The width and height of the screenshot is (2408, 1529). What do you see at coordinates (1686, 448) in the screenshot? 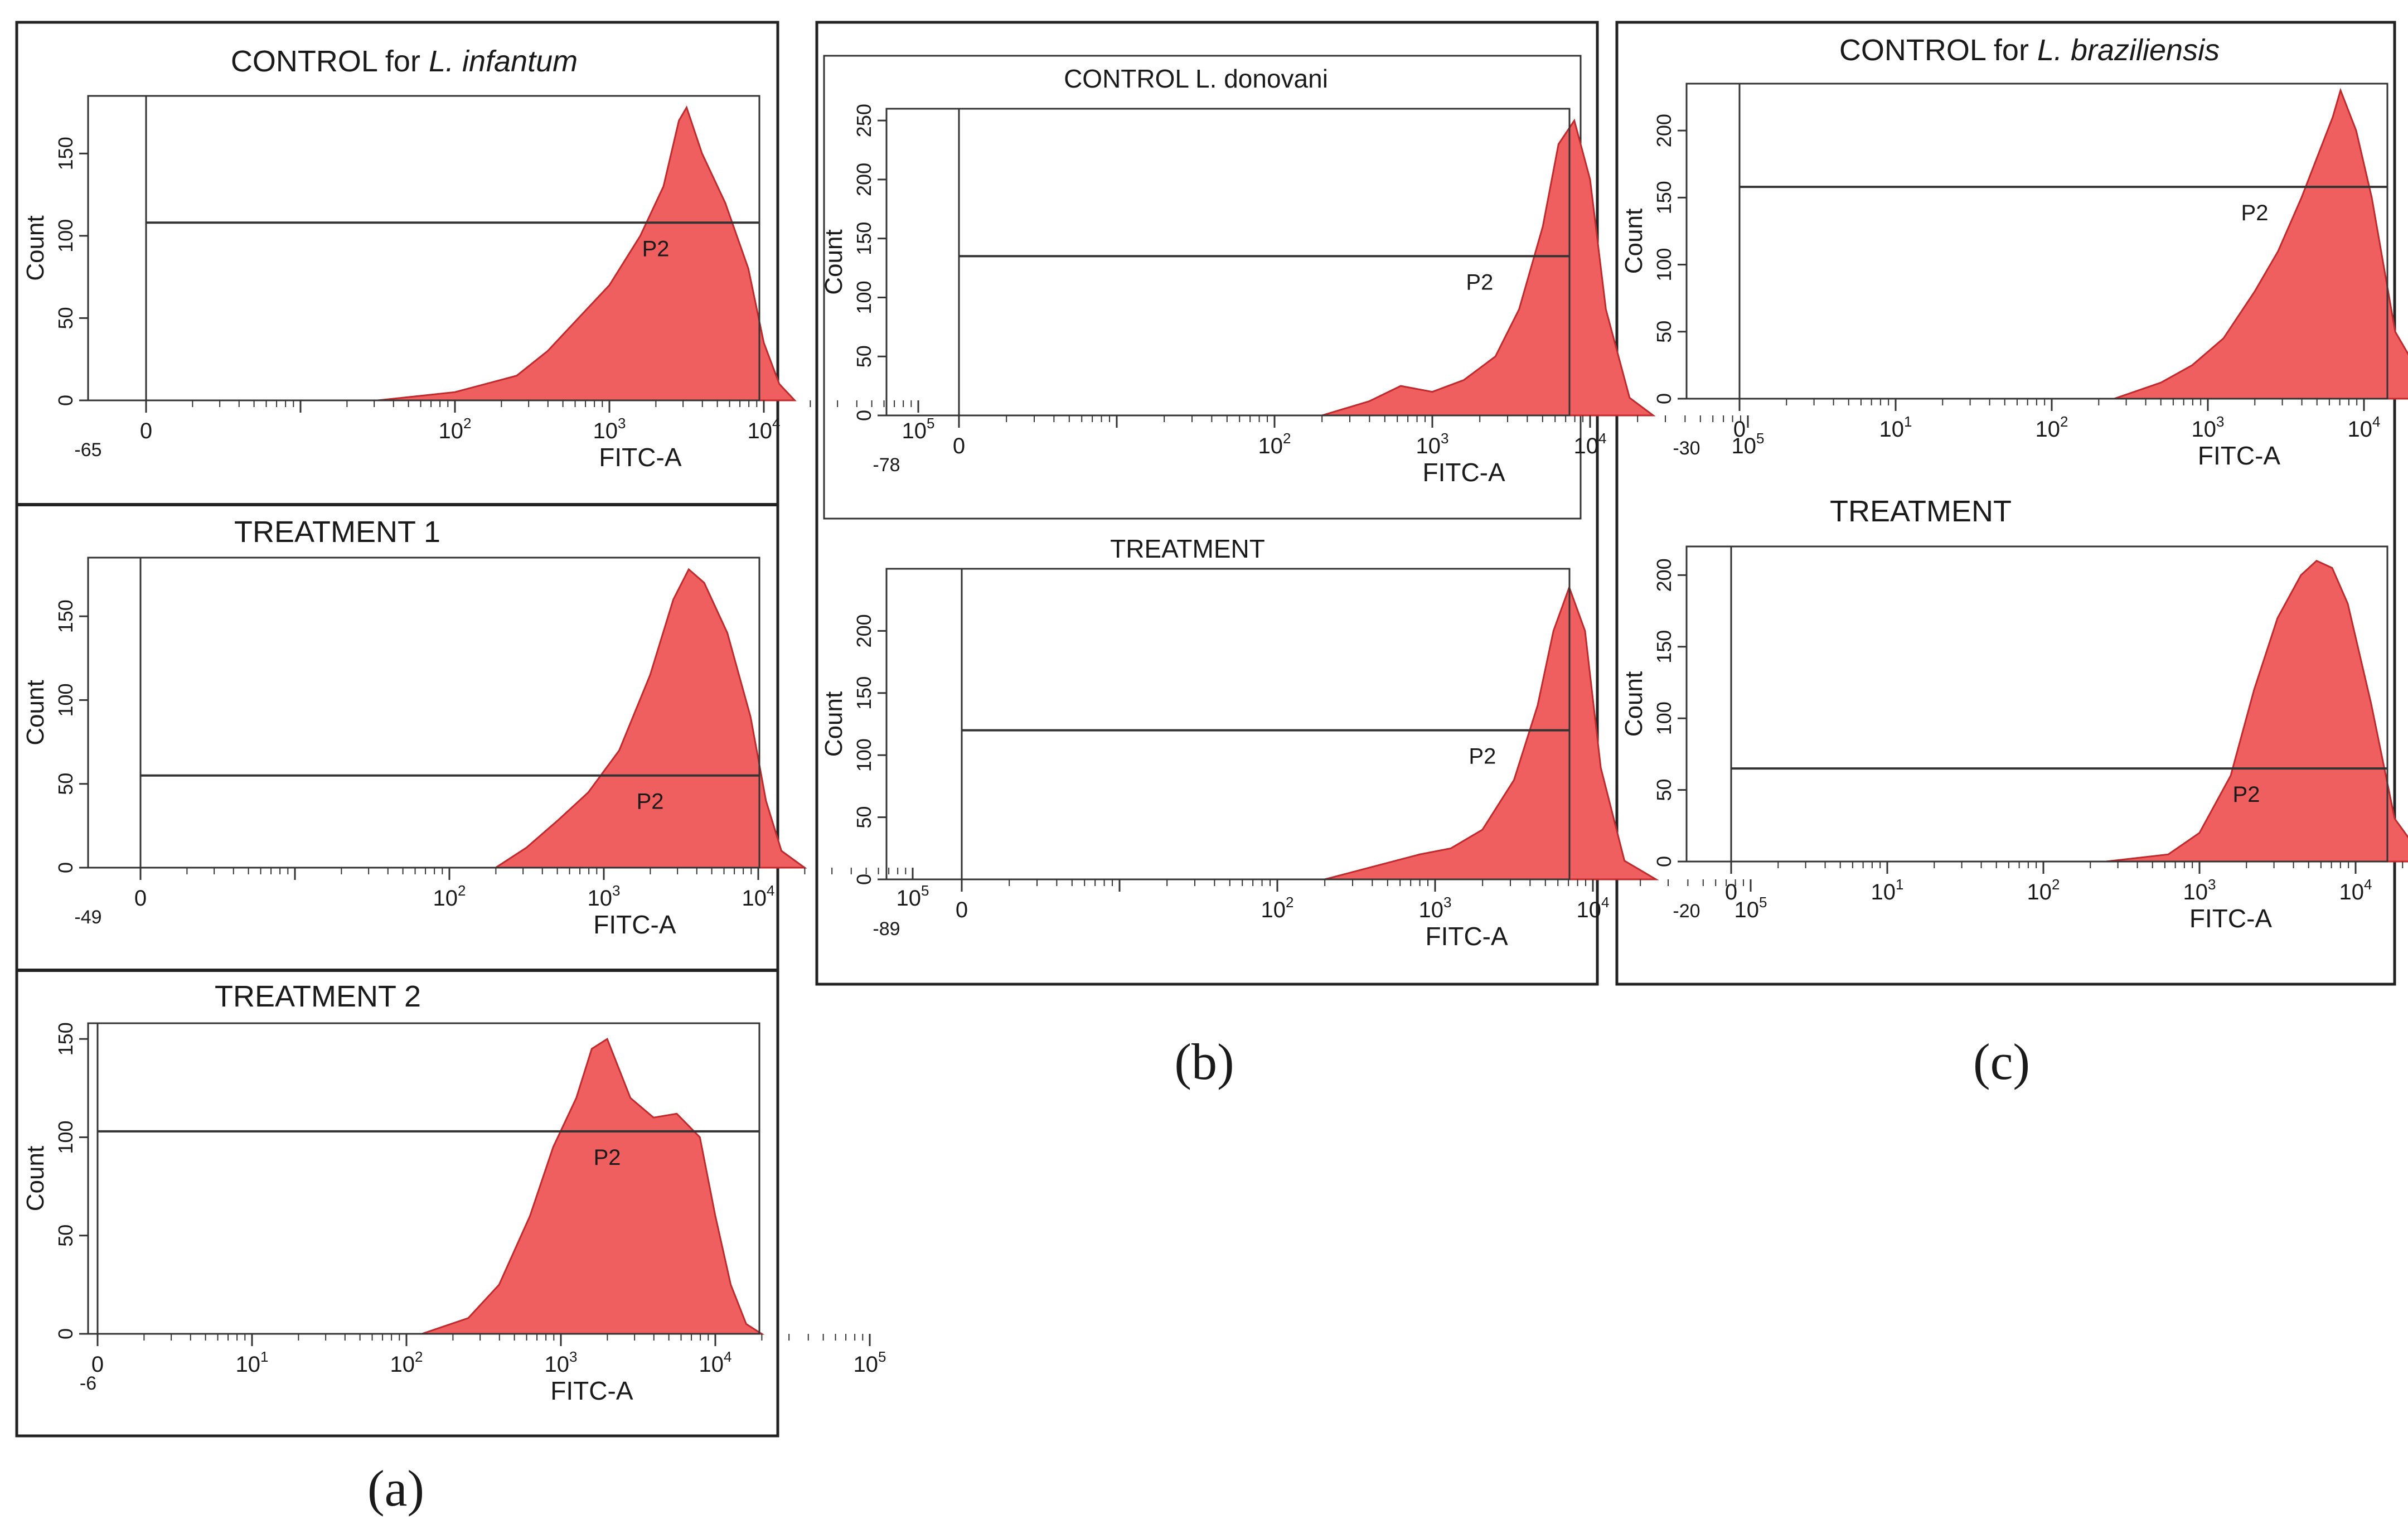
I see `x-min-label: -30` at bounding box center [1686, 448].